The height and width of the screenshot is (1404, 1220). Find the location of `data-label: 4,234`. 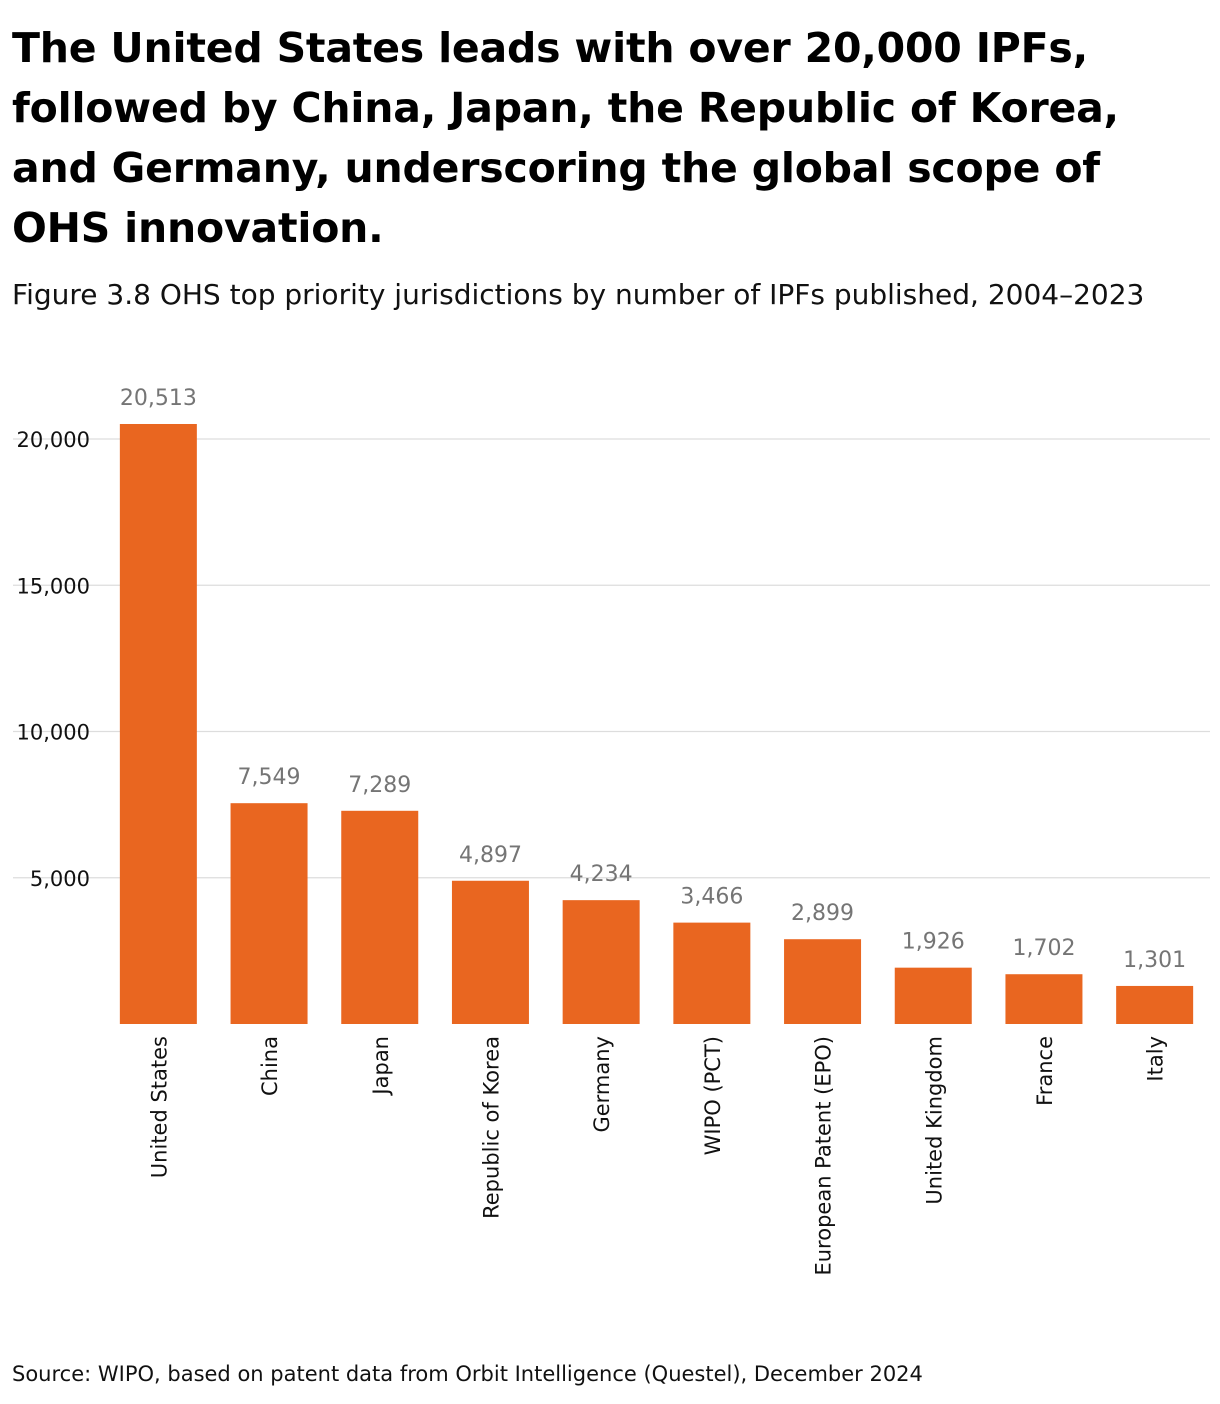

data-label: 4,234 is located at coordinates (601, 874).